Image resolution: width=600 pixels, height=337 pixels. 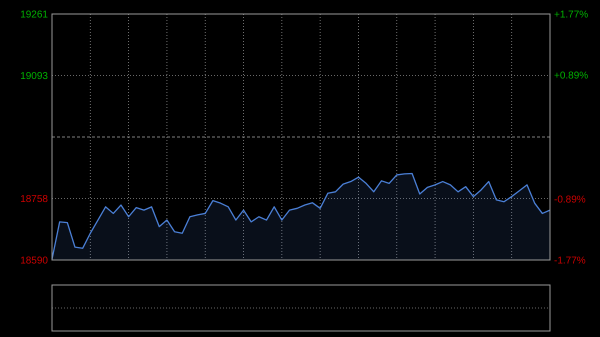 What do you see at coordinates (34, 261) in the screenshot?
I see `y-tick-label: 18590` at bounding box center [34, 261].